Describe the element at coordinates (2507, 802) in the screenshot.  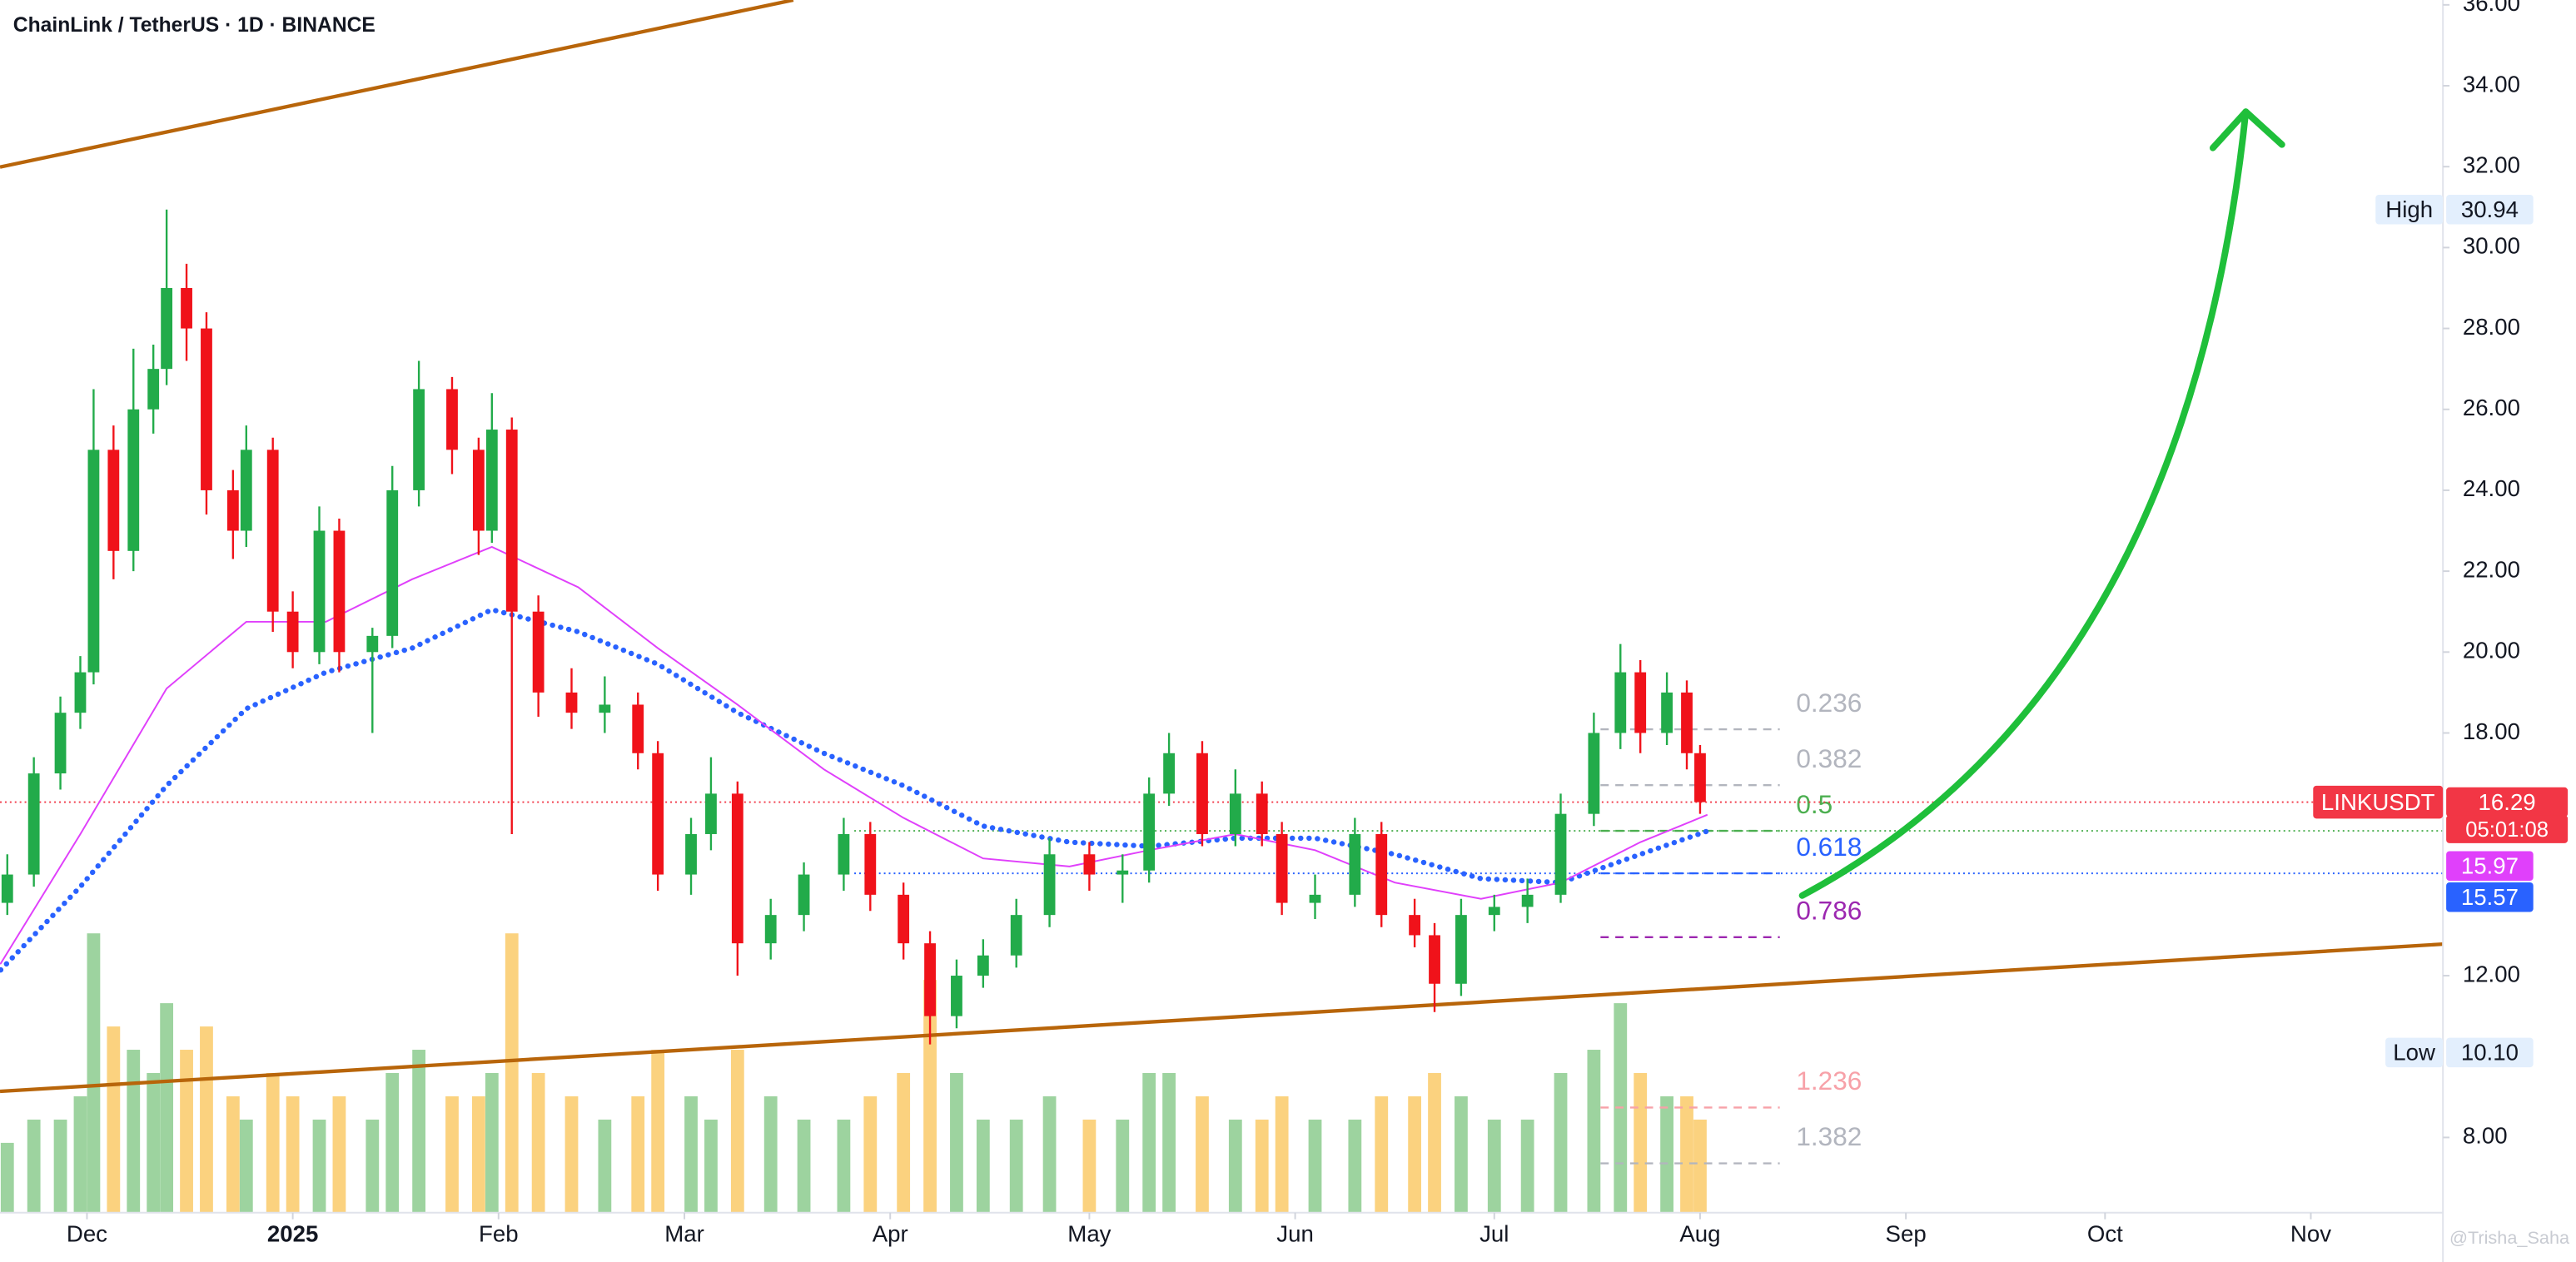
I see `last-price-box` at that location.